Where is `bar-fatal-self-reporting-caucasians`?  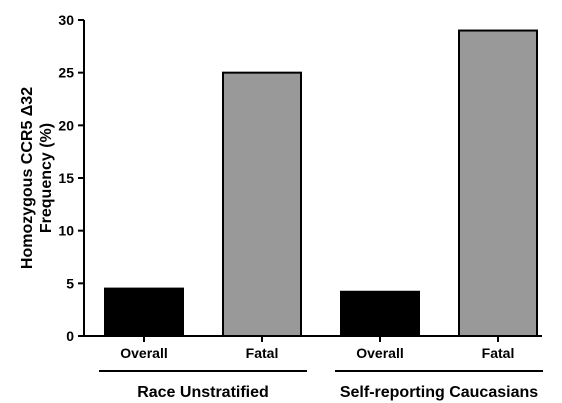 bar-fatal-self-reporting-caucasians is located at coordinates (498, 183).